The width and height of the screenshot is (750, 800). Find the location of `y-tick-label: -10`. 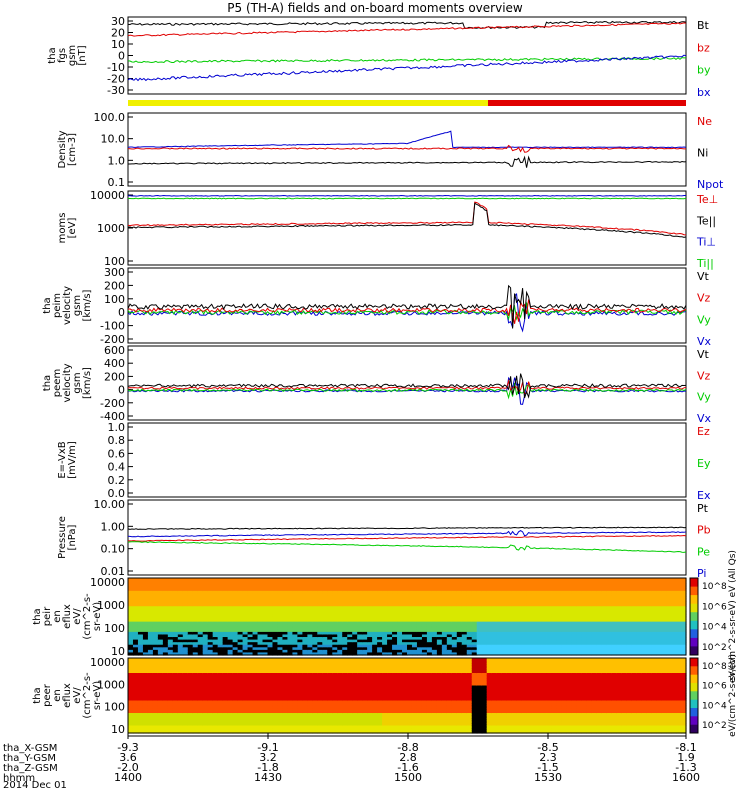

y-tick-label: -10 is located at coordinates (116, 67).